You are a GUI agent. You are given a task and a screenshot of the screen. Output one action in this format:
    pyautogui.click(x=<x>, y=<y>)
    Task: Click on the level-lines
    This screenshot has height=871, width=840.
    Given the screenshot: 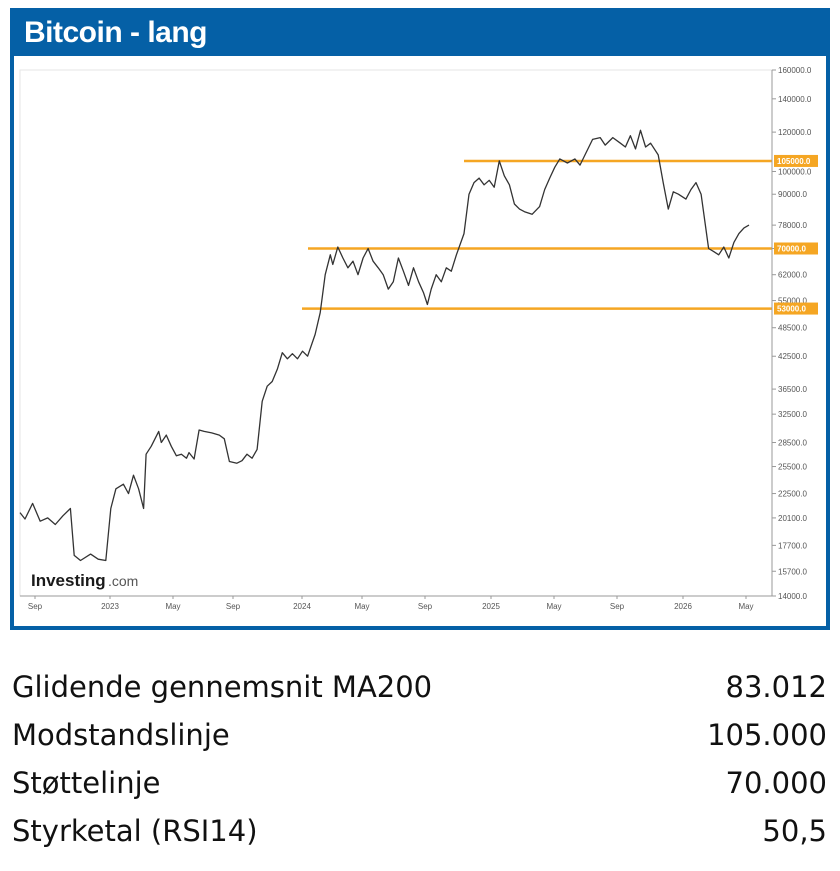 What is the action you would take?
    pyautogui.click(x=537, y=234)
    